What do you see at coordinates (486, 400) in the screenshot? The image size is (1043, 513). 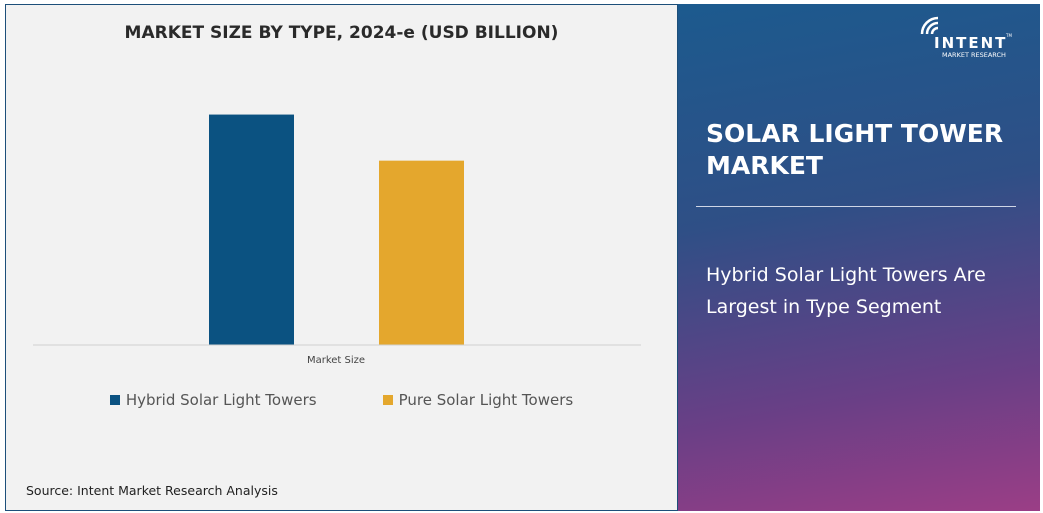 I see `legend-label: Pure Solar Light Towers` at bounding box center [486, 400].